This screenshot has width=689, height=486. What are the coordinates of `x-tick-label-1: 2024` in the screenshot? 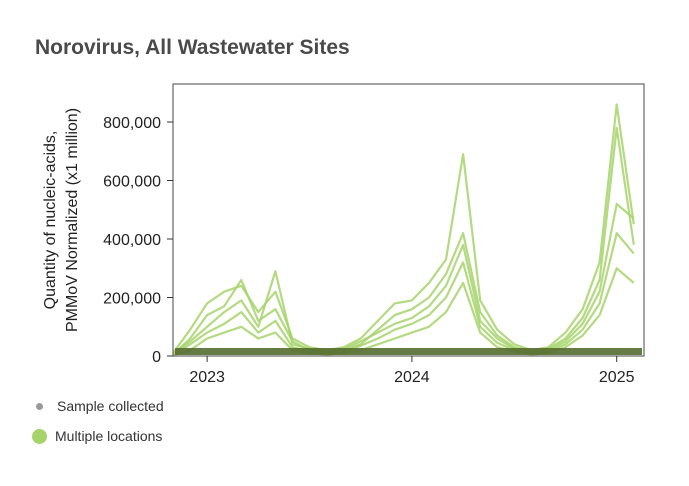 It's located at (412, 377).